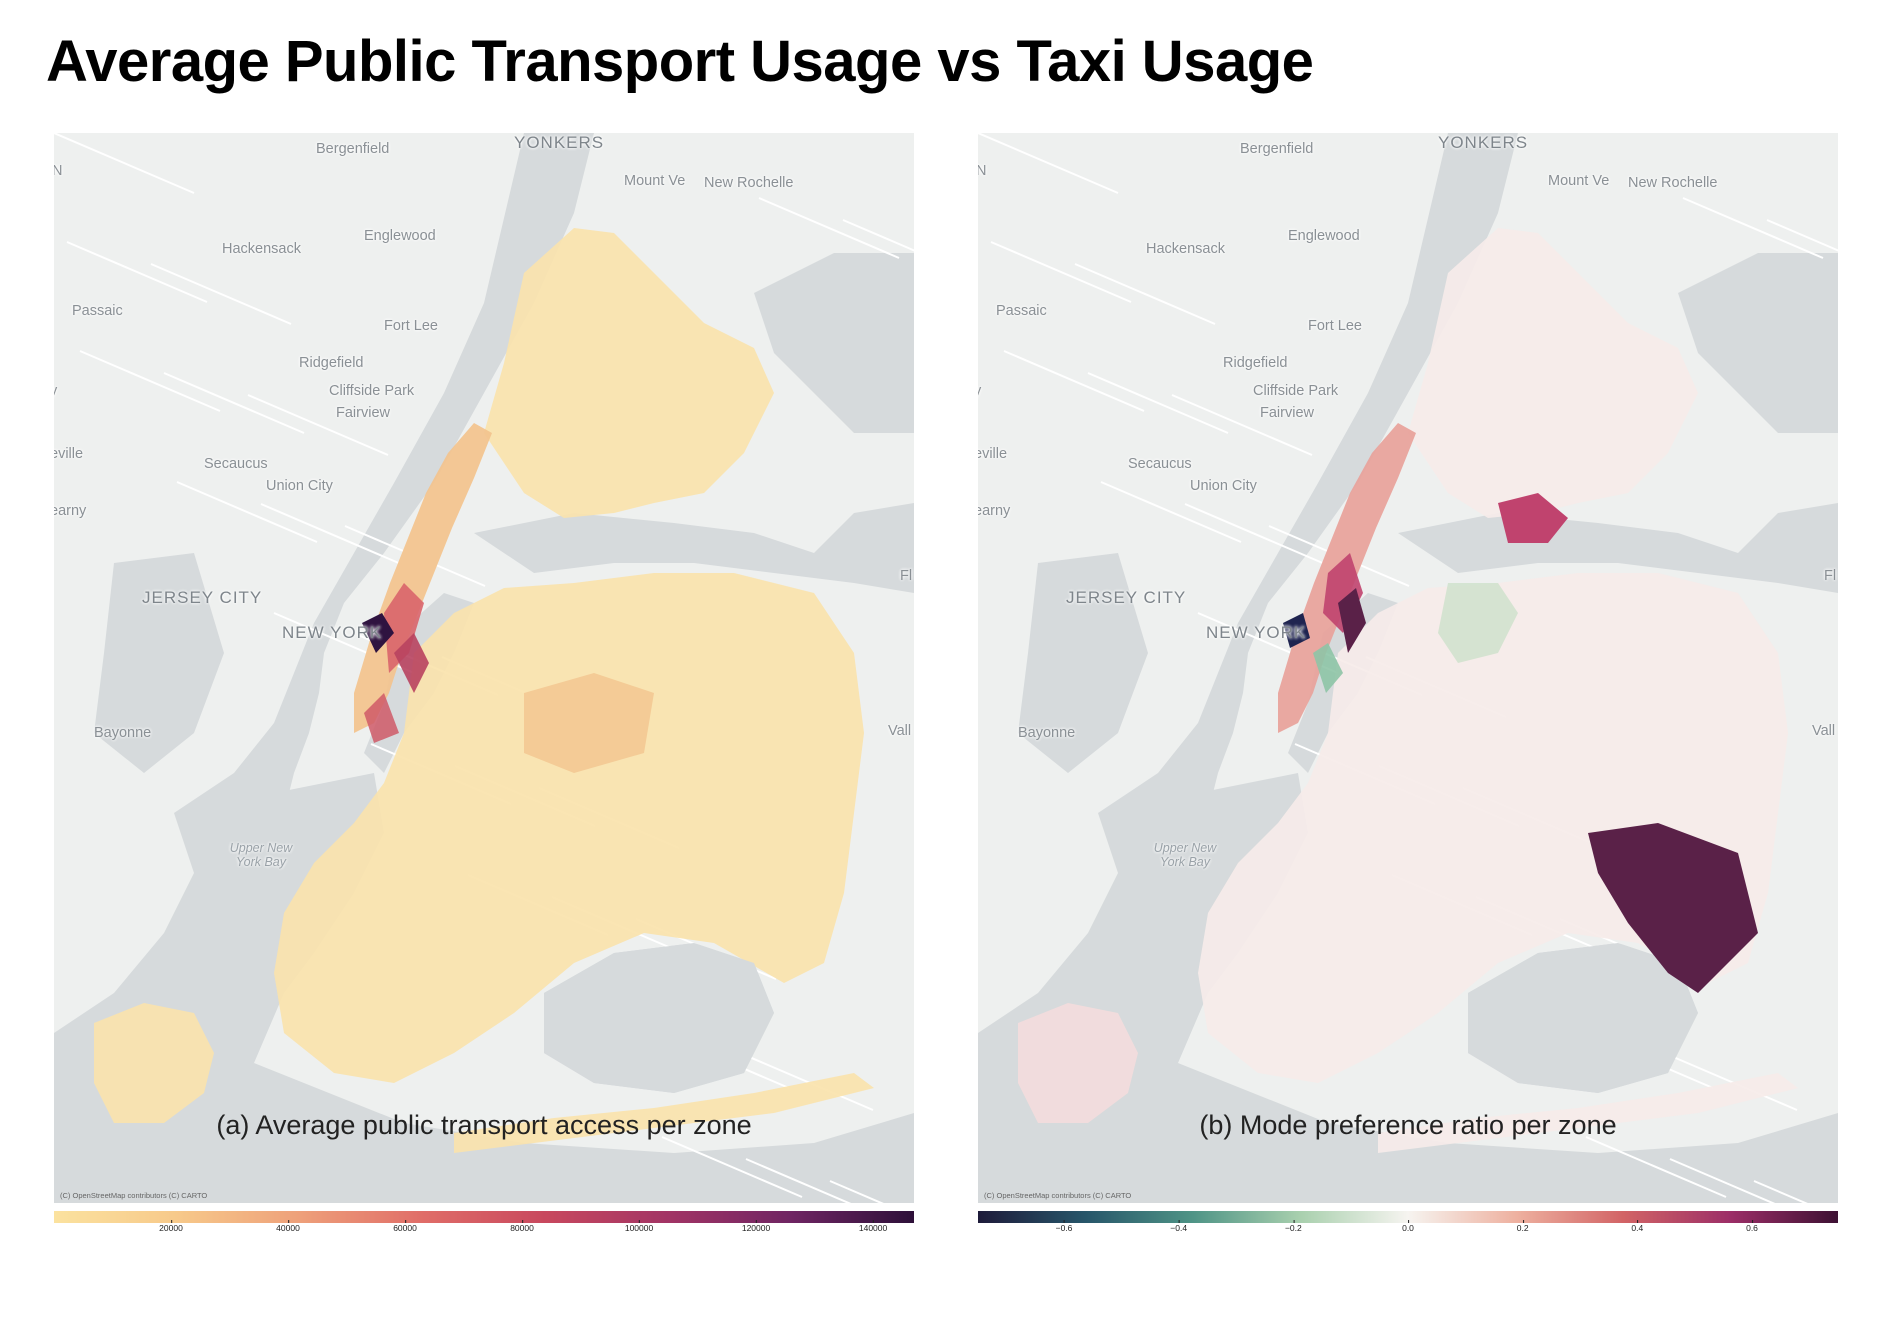 This screenshot has width=1880, height=1317. I want to click on zone-queens-brooklyn, so click(1493, 828).